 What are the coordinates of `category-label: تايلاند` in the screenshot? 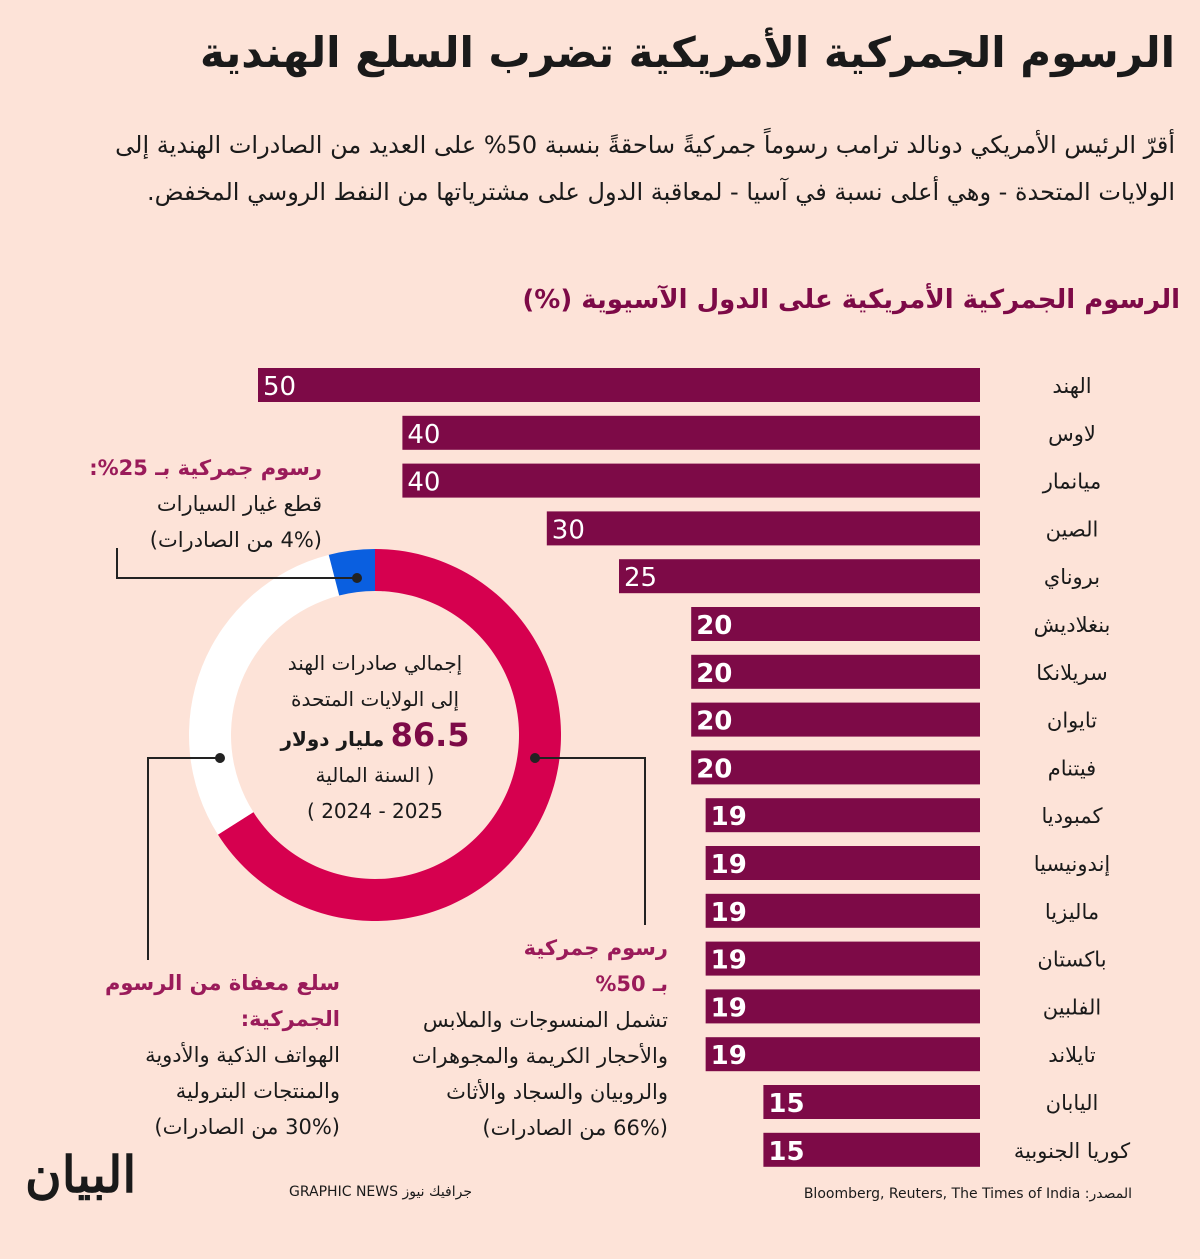 It's located at (1072, 1055).